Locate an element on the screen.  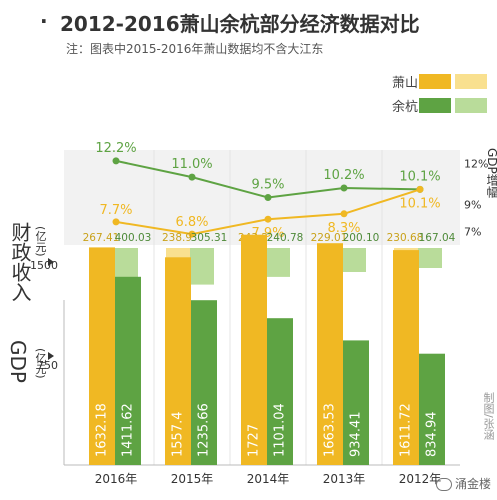
growth-data-label: 8.3% is located at coordinates (343, 228).